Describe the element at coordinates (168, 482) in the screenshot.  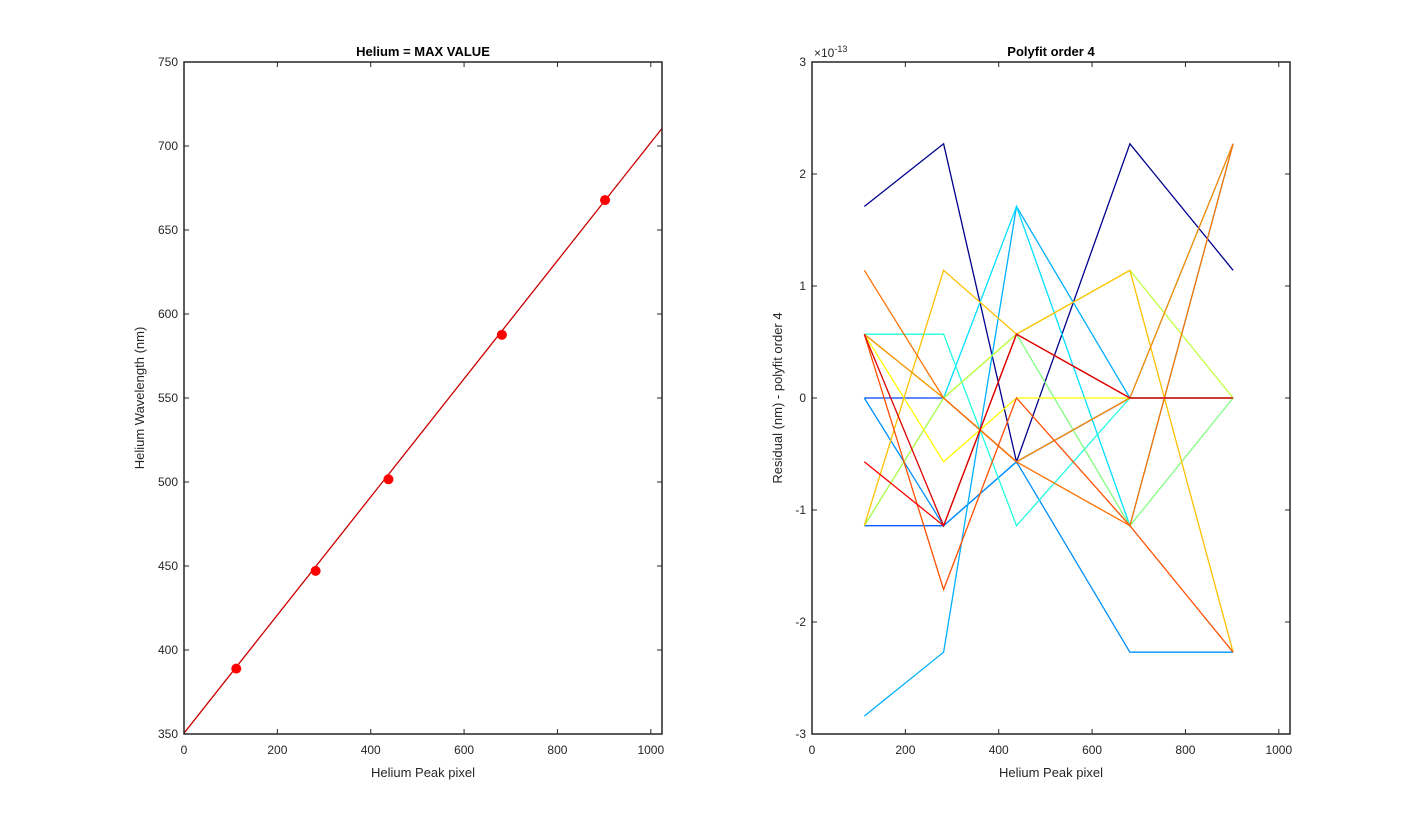
I see `y-tick-label: 500` at that location.